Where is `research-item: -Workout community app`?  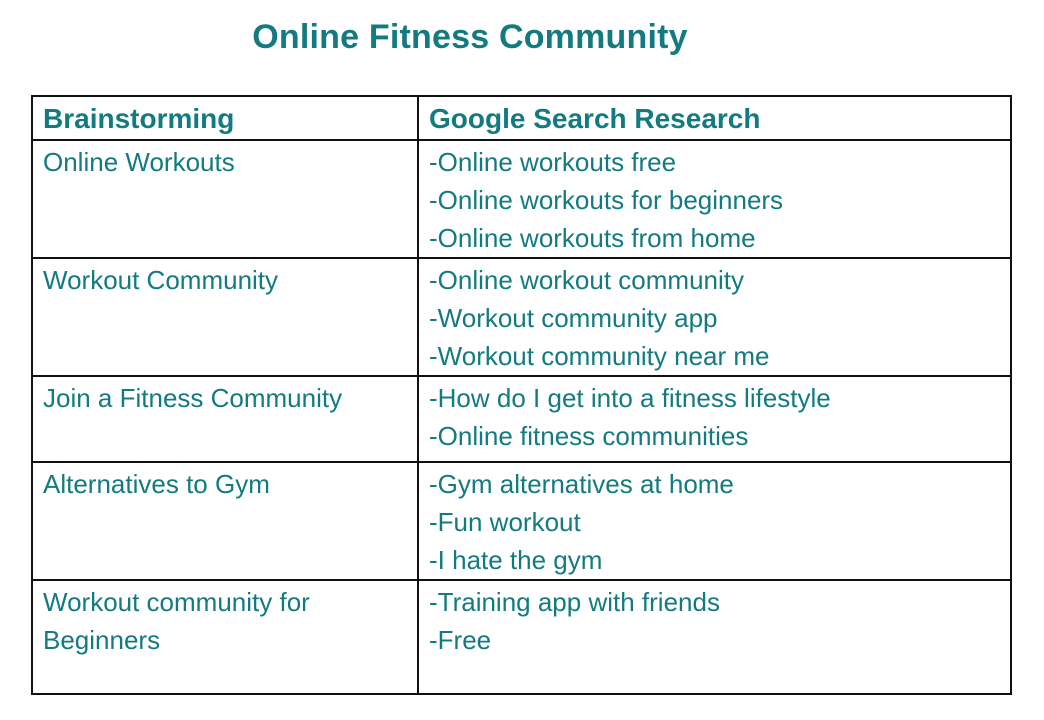 research-item: -Workout community app is located at coordinates (573, 318).